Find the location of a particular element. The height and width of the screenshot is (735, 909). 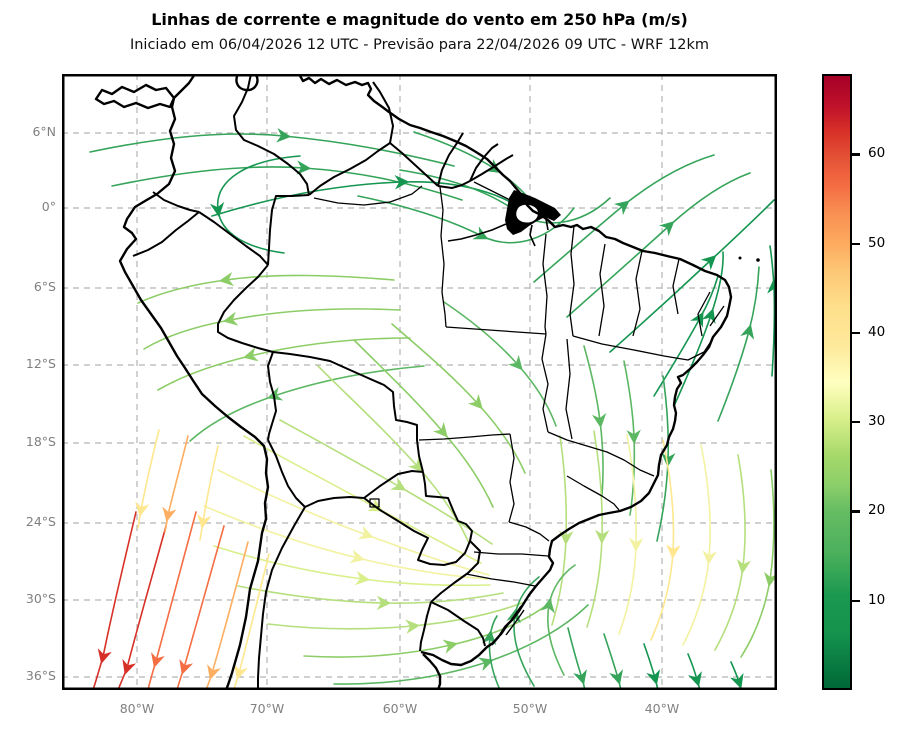

y-tick-label: 0° is located at coordinates (48, 206).